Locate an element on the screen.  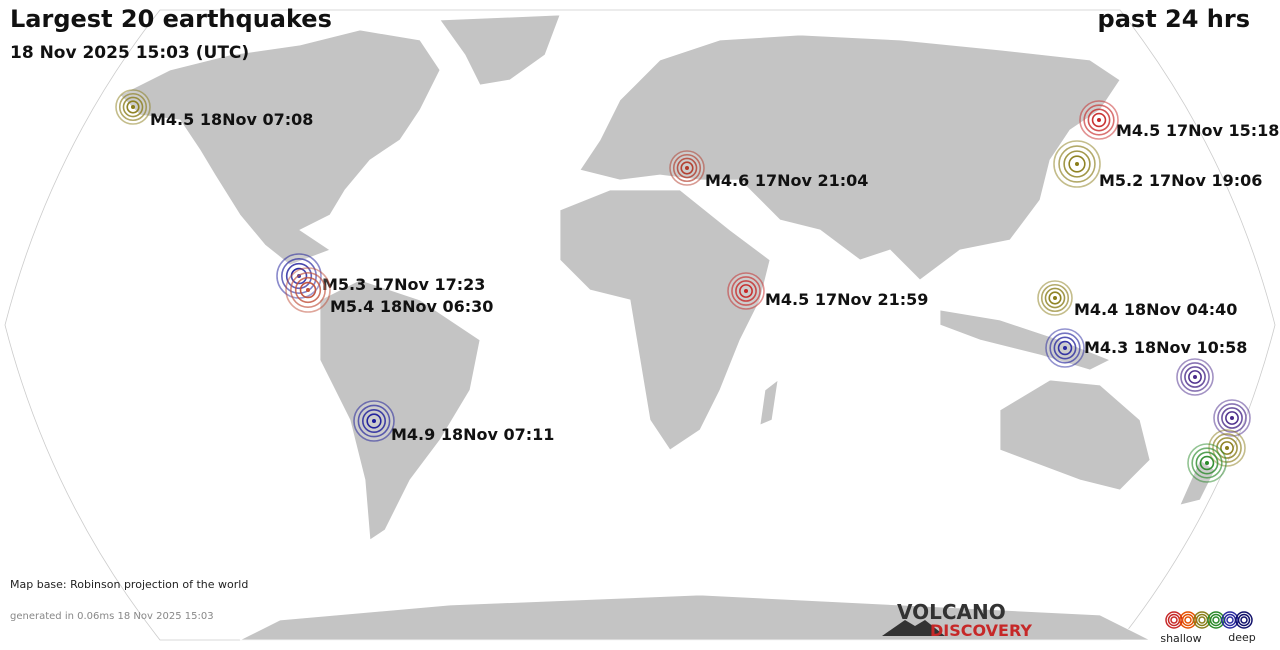
quake-label: M5.3 17Nov 17:23 is located at coordinates (403, 284).